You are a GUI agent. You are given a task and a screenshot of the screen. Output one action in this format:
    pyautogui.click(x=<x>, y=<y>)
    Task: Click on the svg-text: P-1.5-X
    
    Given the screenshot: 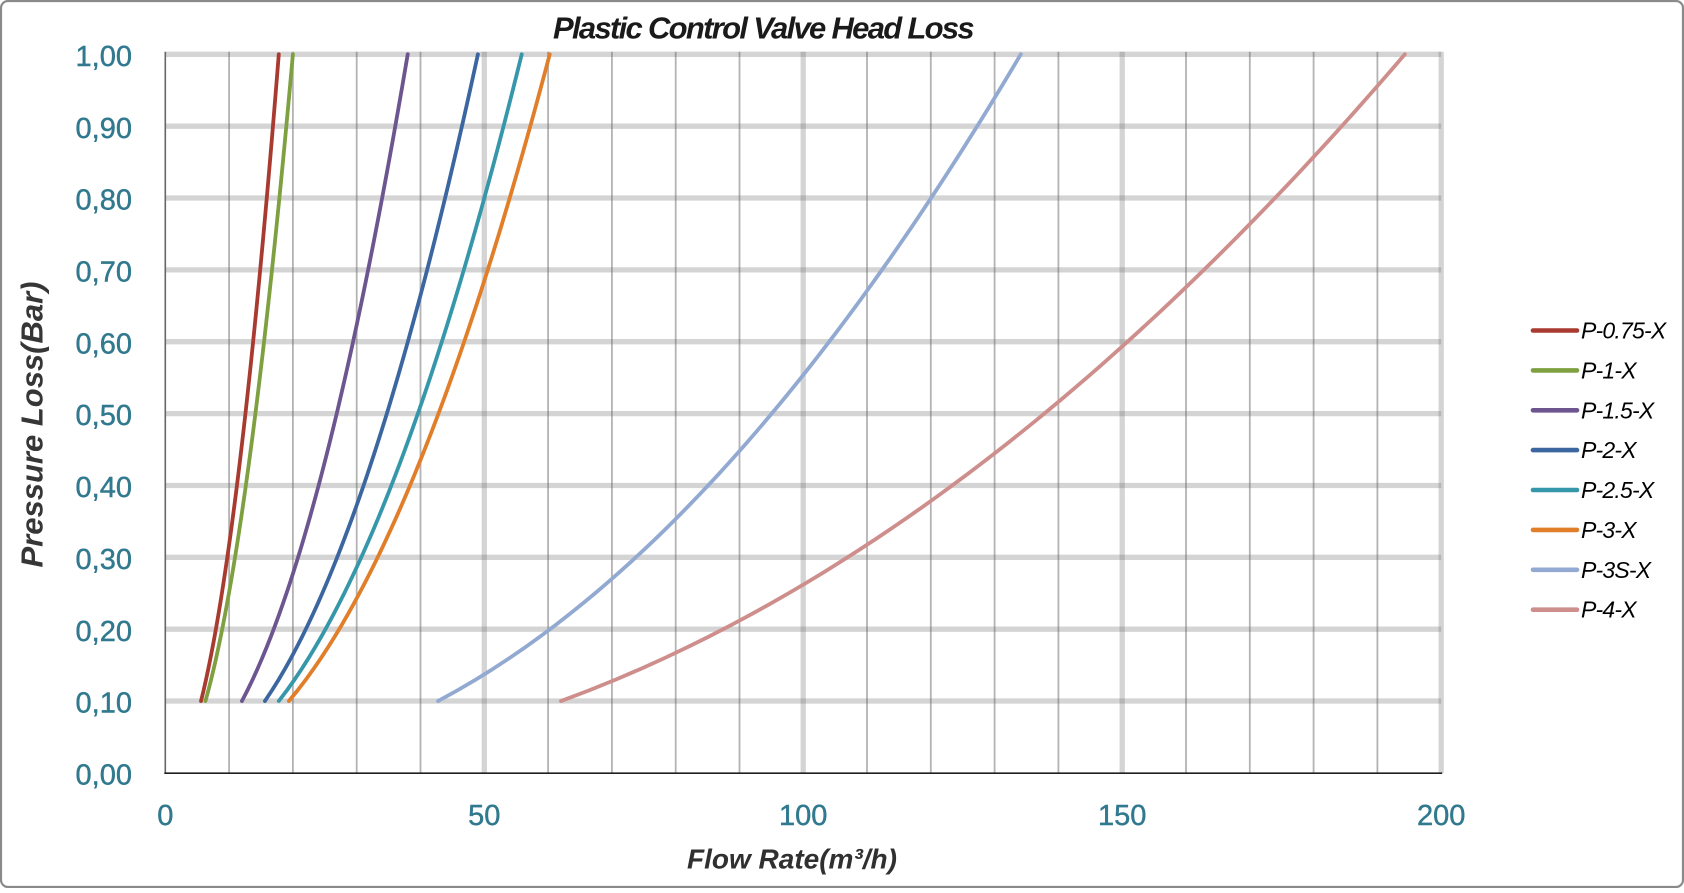 What is the action you would take?
    pyautogui.click(x=1618, y=410)
    